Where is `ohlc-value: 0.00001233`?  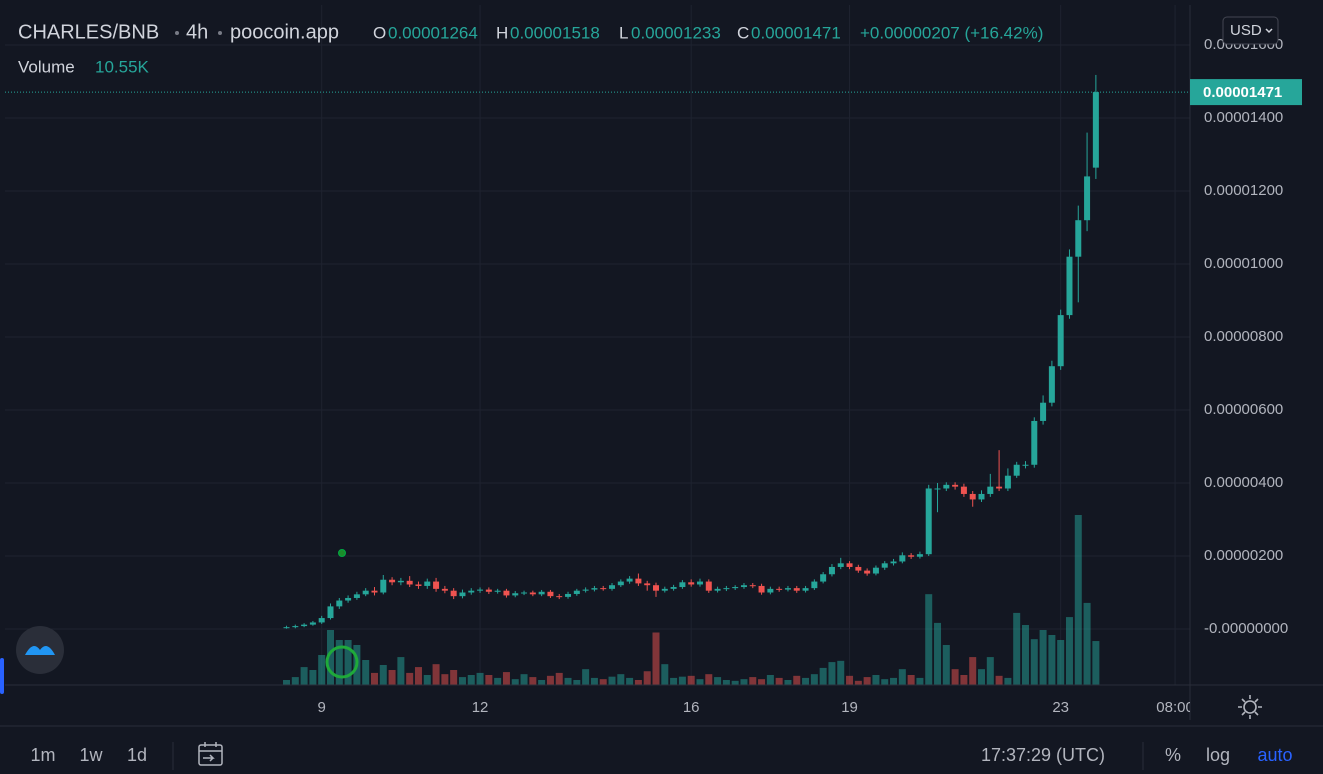 ohlc-value: 0.00001233 is located at coordinates (676, 32).